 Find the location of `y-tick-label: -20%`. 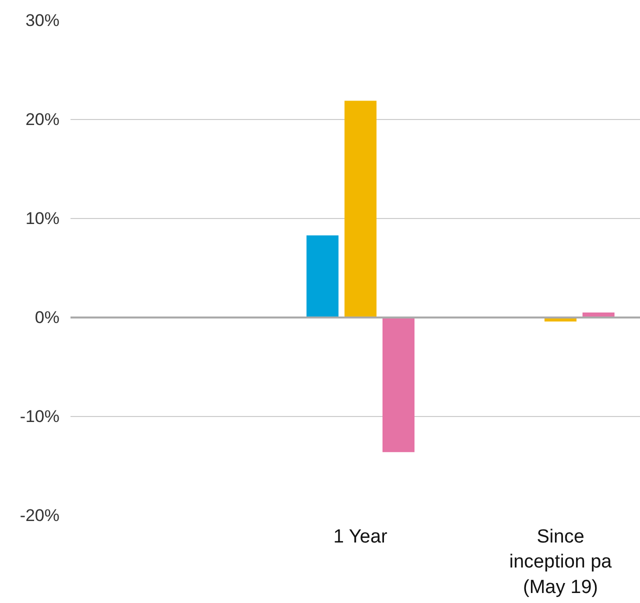

y-tick-label: -20% is located at coordinates (40, 515).